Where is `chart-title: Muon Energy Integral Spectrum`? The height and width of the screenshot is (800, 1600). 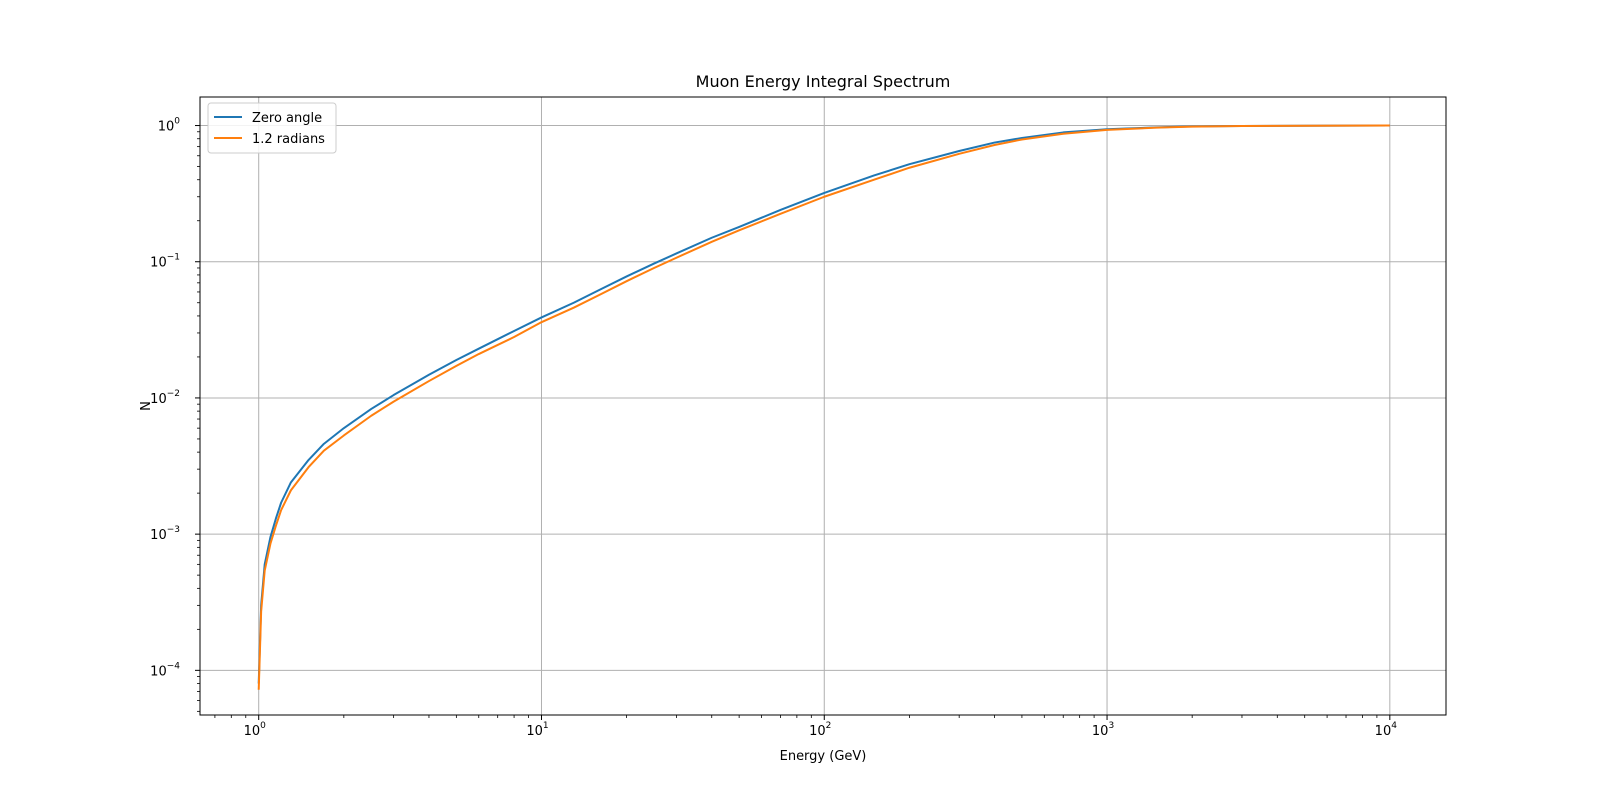
chart-title: Muon Energy Integral Spectrum is located at coordinates (823, 81).